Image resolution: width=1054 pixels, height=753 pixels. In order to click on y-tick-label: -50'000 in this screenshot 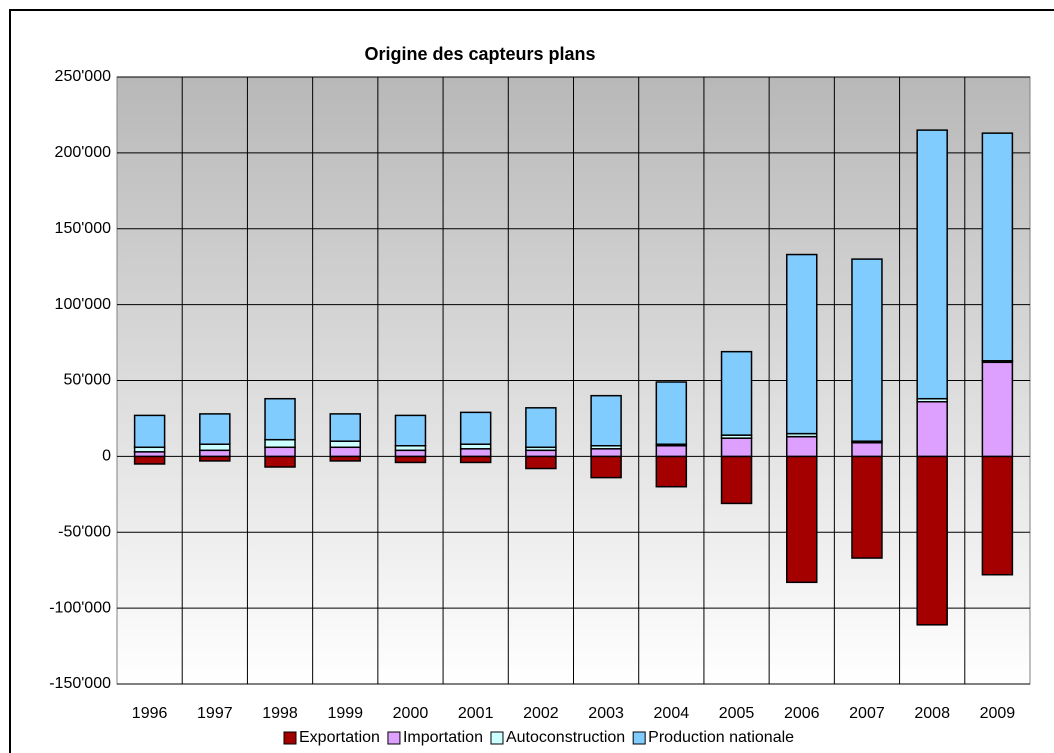, I will do `click(84, 531)`.